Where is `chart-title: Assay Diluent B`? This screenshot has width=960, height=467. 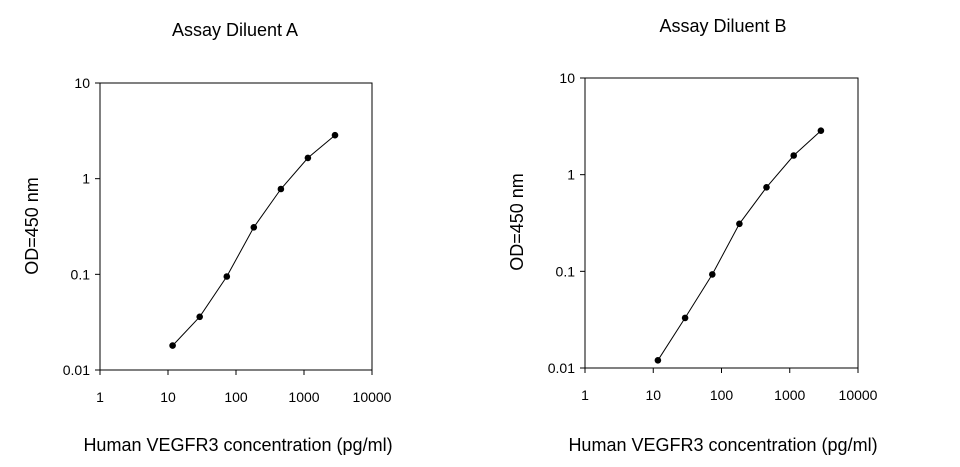
chart-title: Assay Diluent B is located at coordinates (722, 26).